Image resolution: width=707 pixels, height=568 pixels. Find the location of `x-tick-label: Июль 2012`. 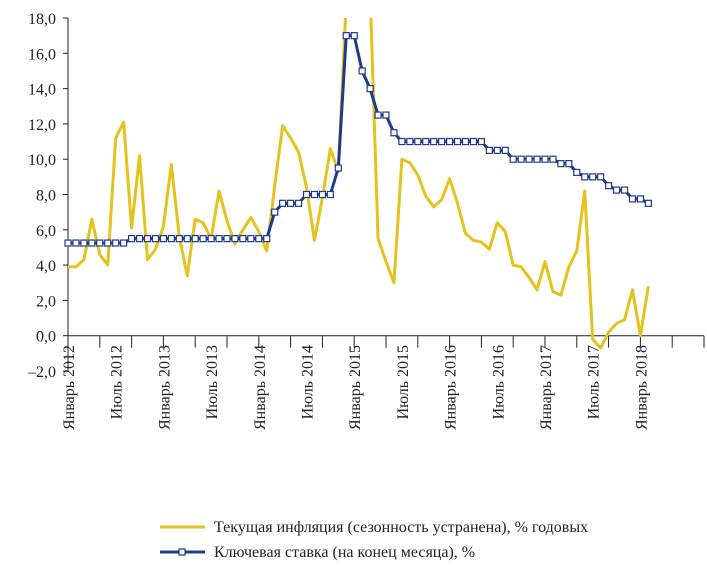

x-tick-label: Июль 2012 is located at coordinates (117, 382).